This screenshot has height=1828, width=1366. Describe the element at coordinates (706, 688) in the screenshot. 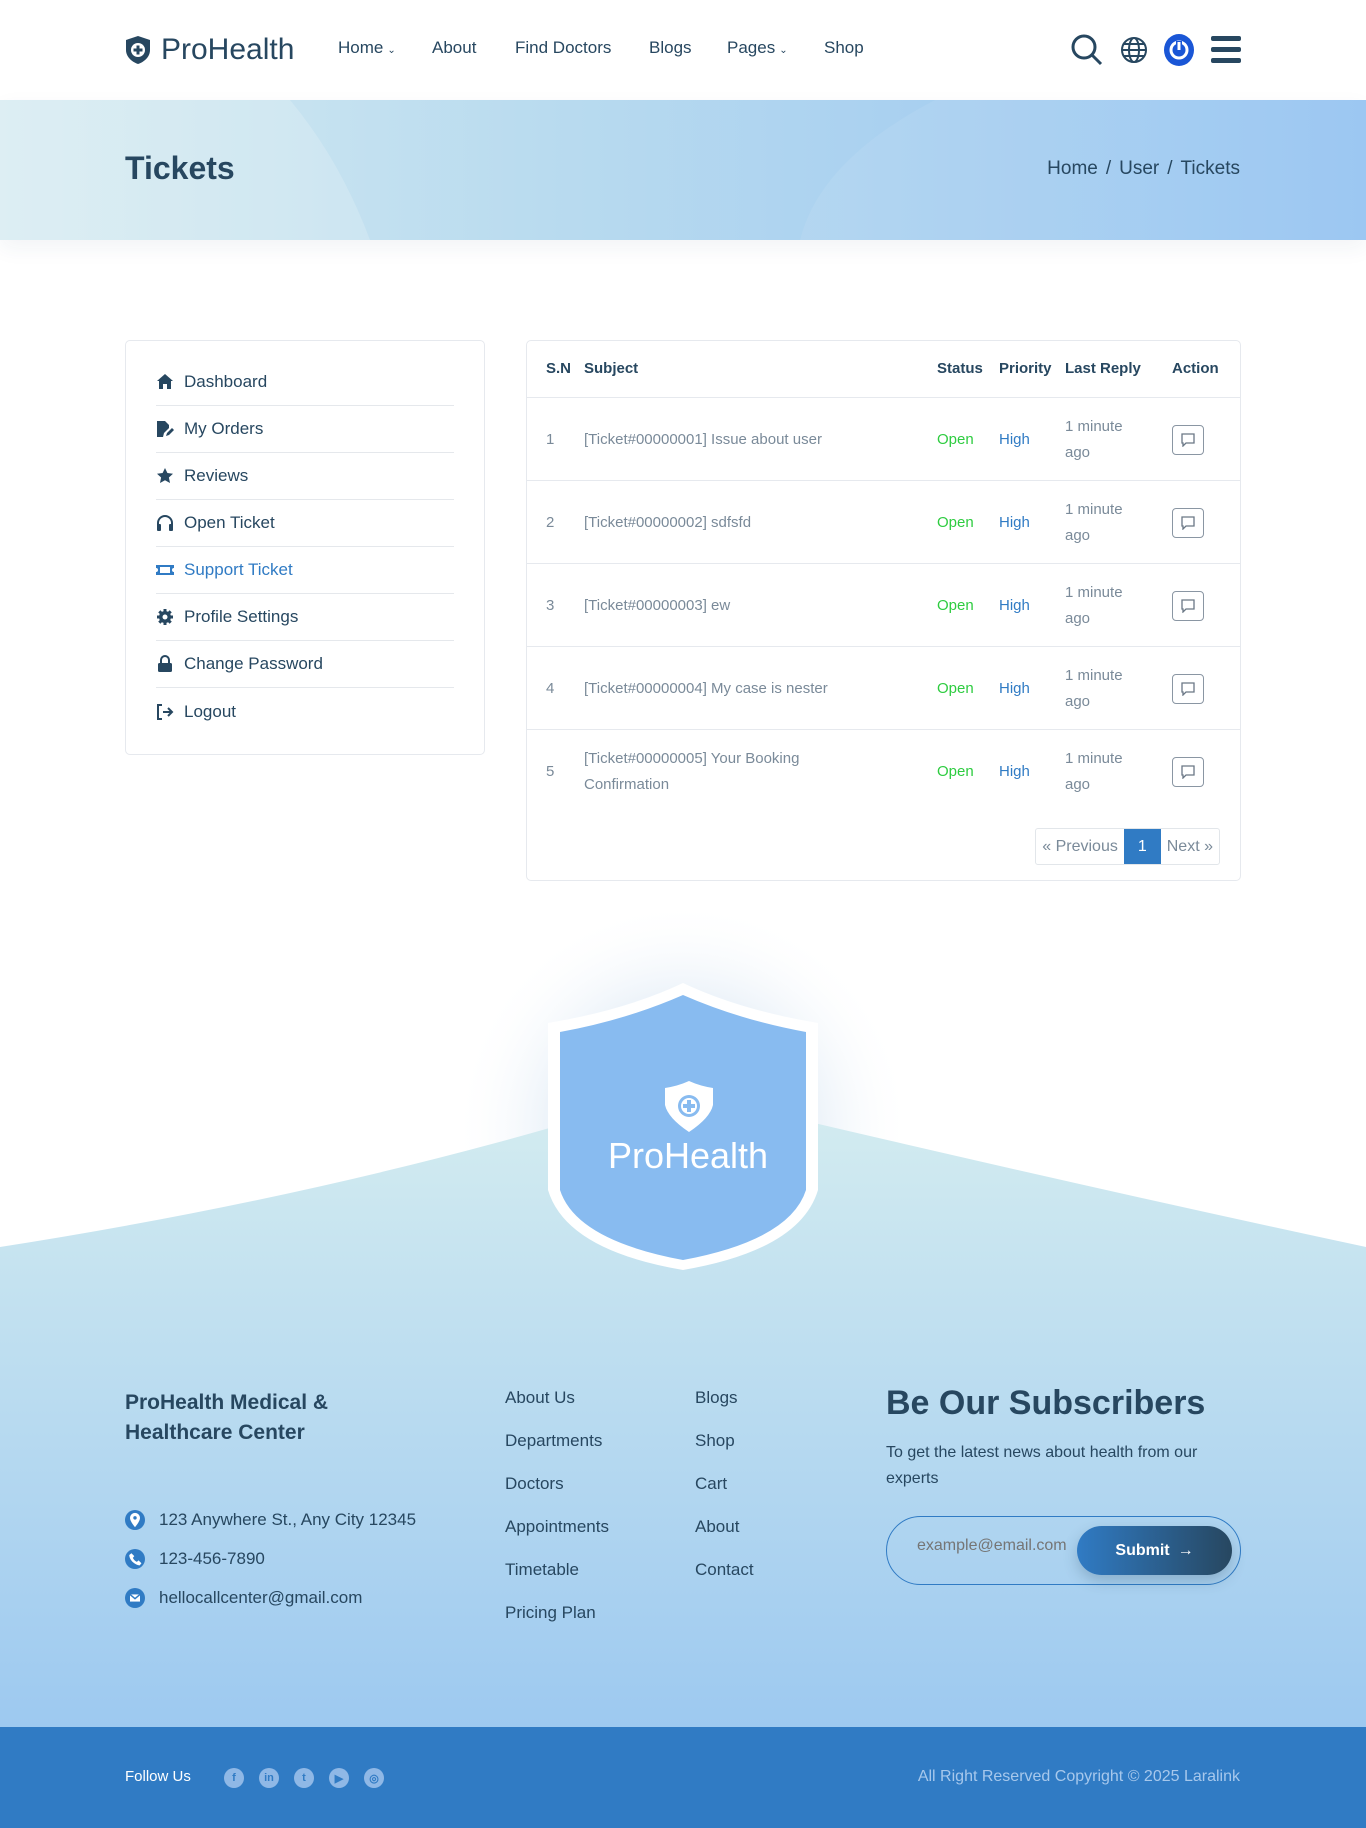

I see `cell-subject: [Ticket#00000004] My case is nester` at that location.